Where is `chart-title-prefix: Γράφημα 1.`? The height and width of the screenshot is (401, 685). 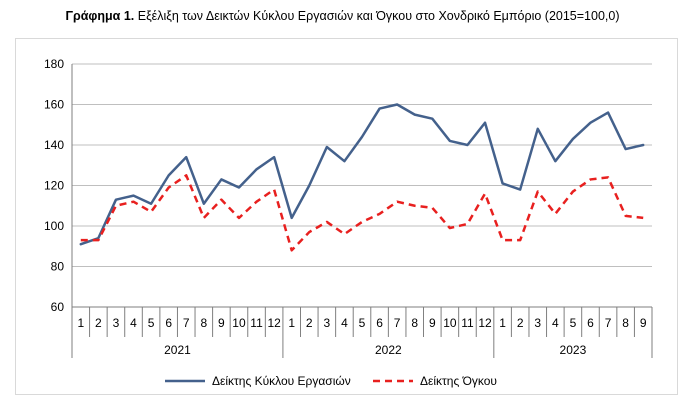 chart-title-prefix: Γράφημα 1. is located at coordinates (100, 16).